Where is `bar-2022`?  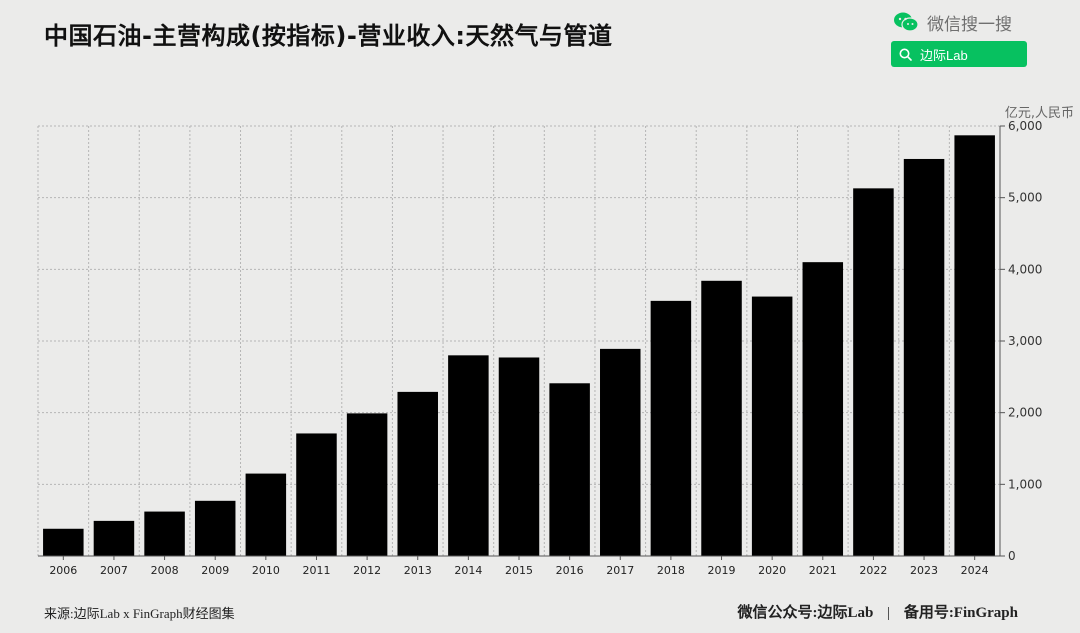
bar-2022 is located at coordinates (873, 372).